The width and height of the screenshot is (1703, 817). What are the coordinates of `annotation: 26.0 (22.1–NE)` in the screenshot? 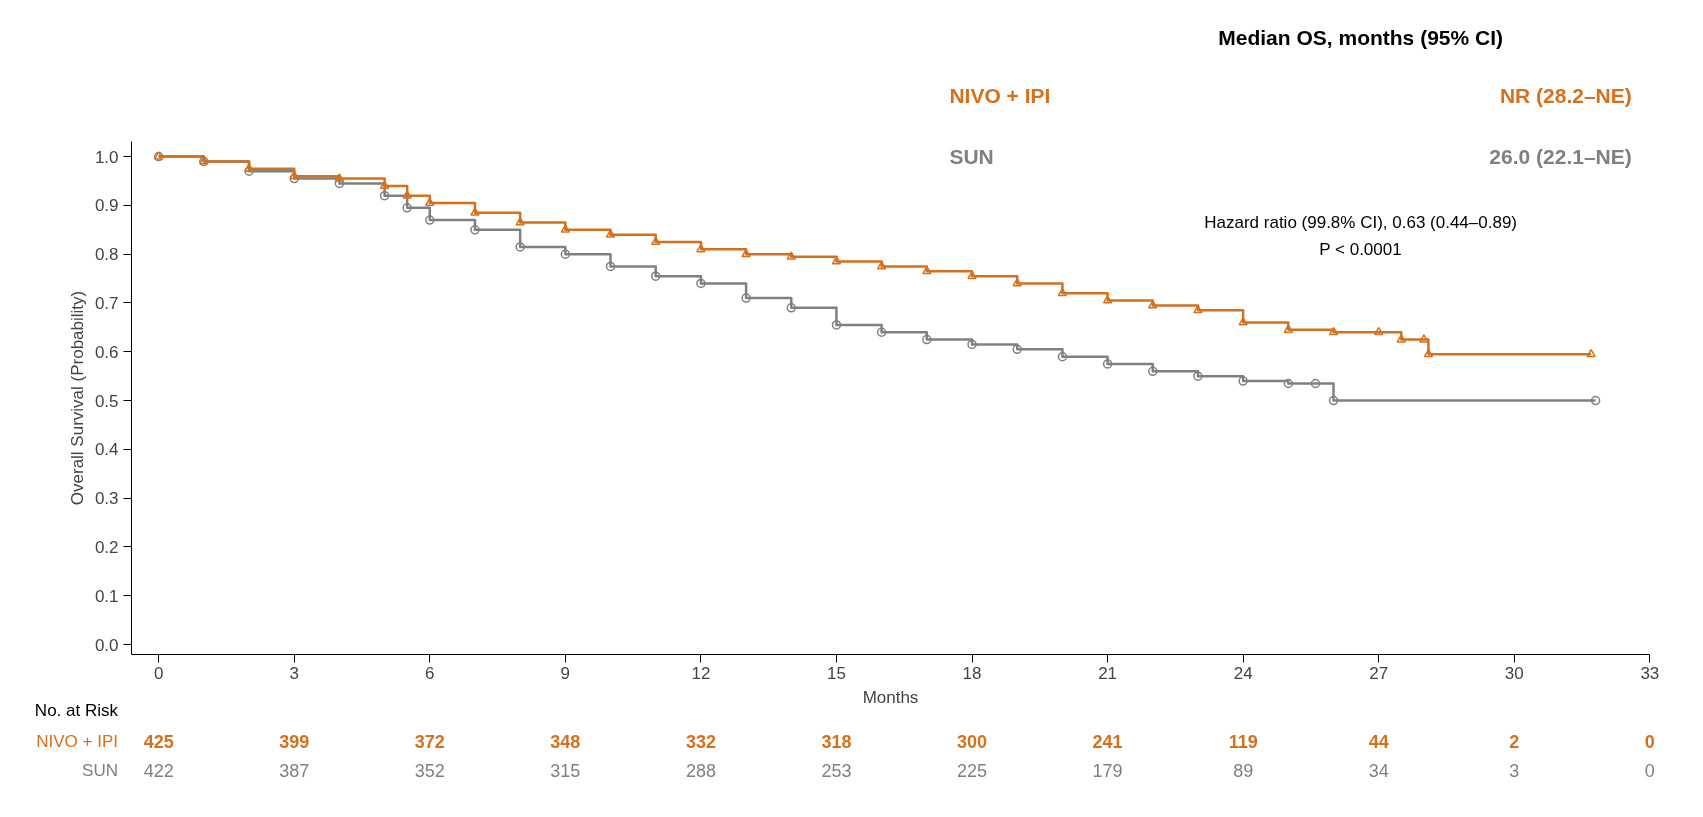 It's located at (1560, 157).